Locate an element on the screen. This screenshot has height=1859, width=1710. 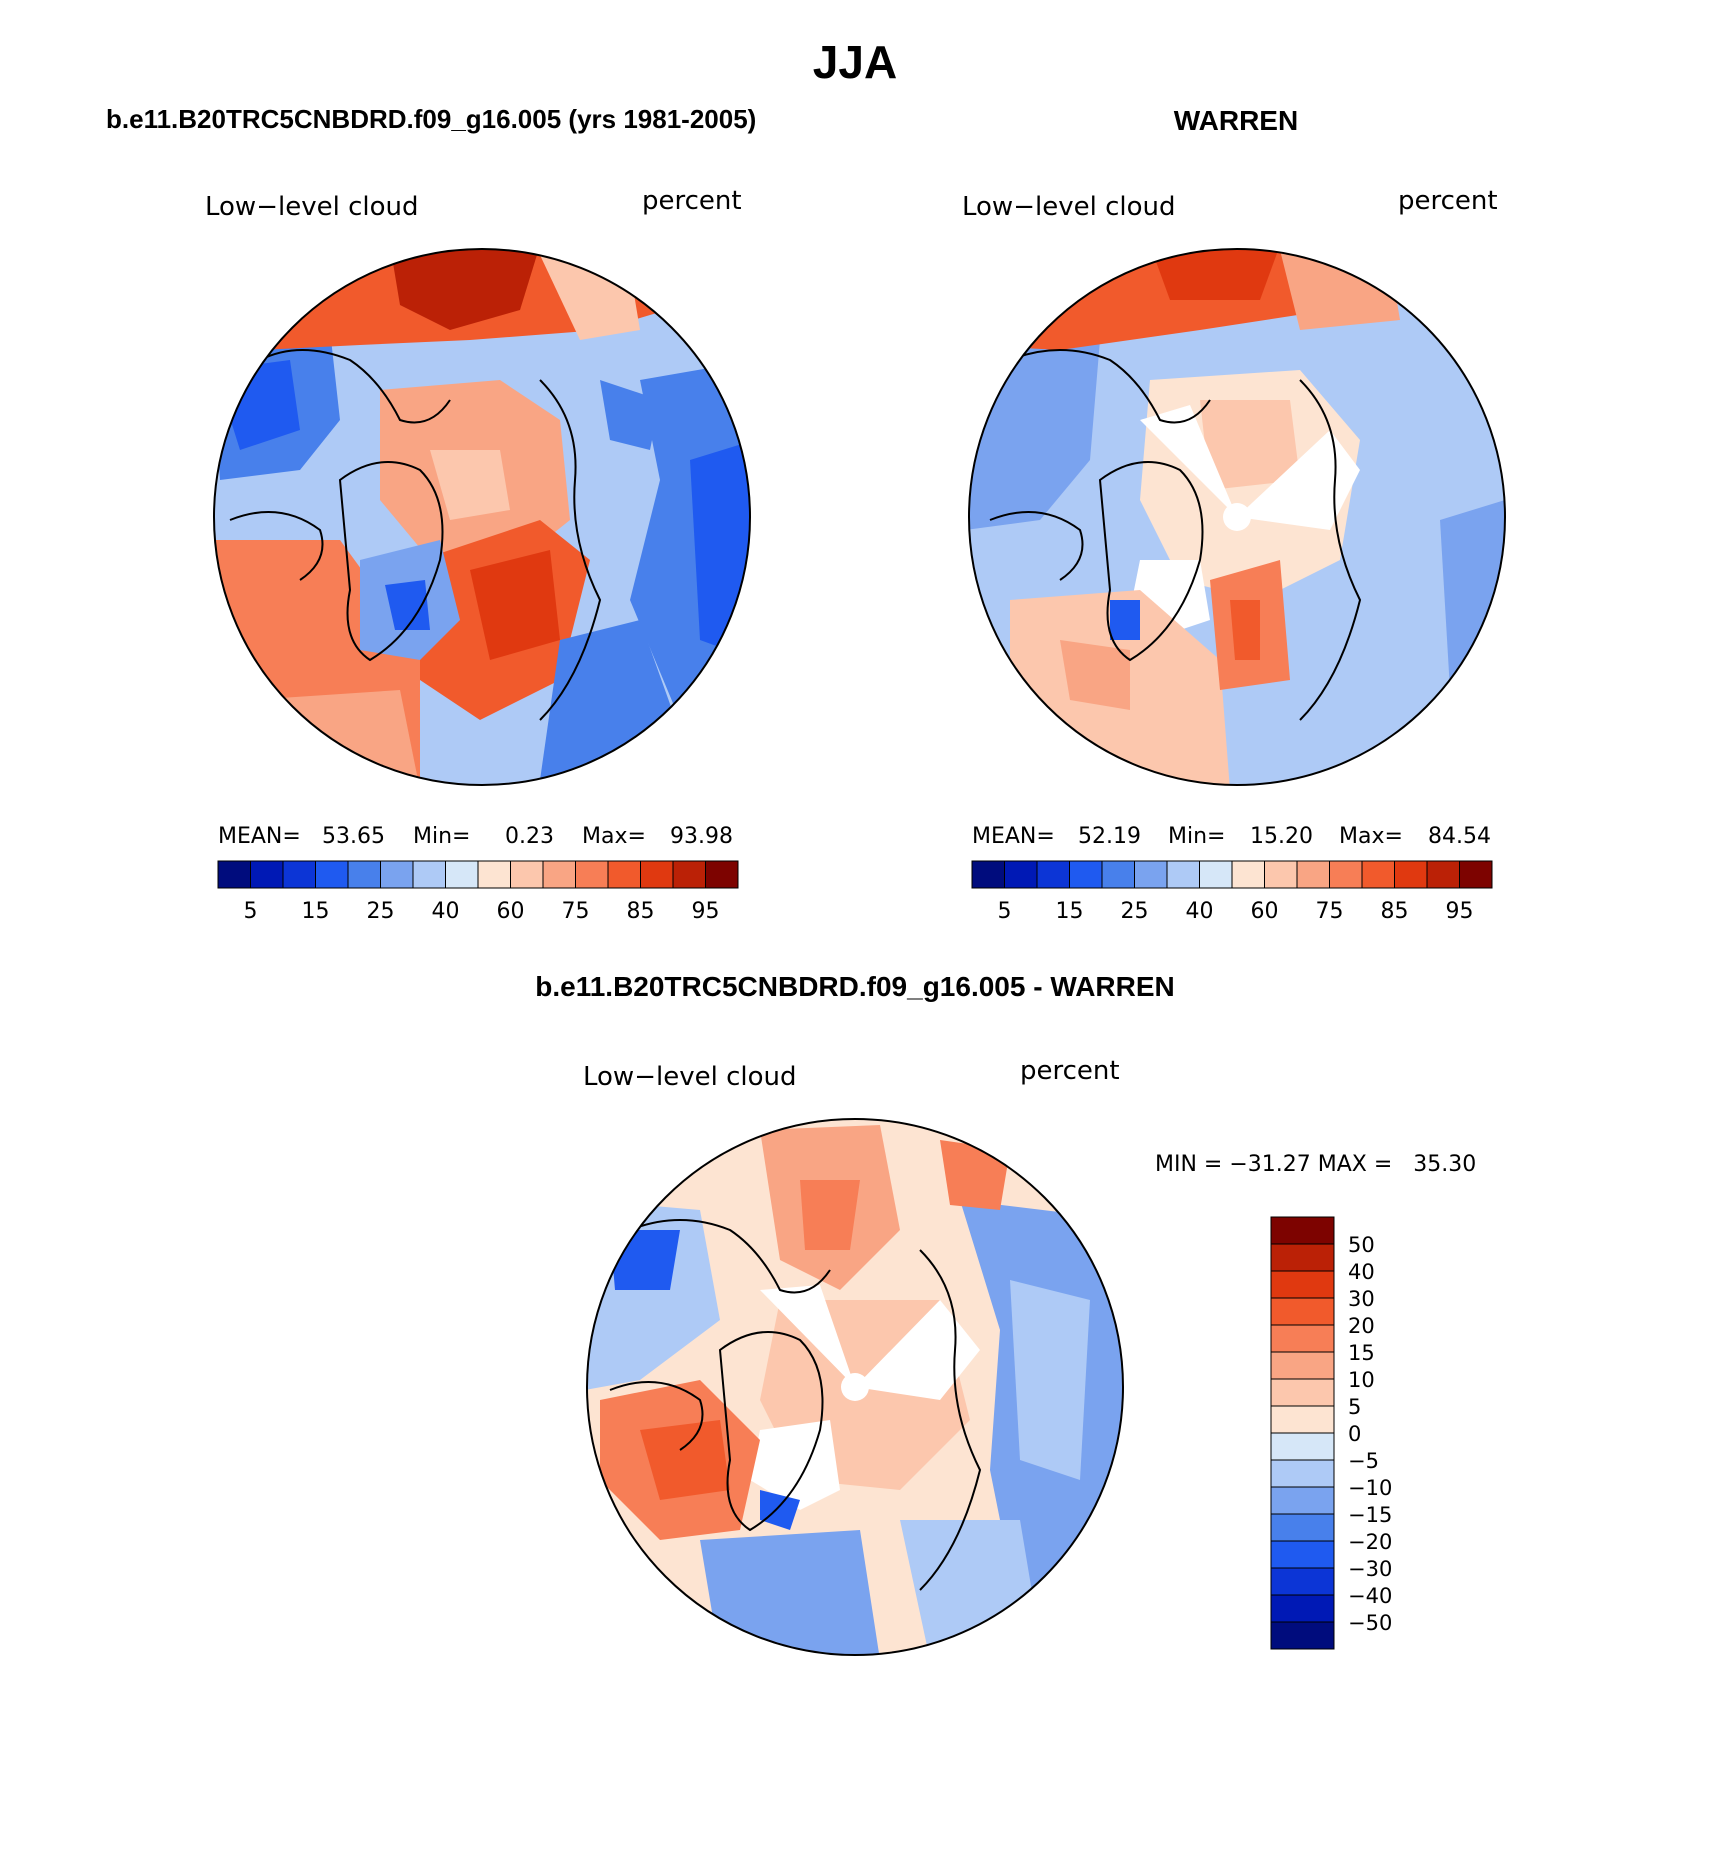
panel-model-stats: MEAN= 53.65 Min= 0.23 Max= 93.98 is located at coordinates (475, 836).